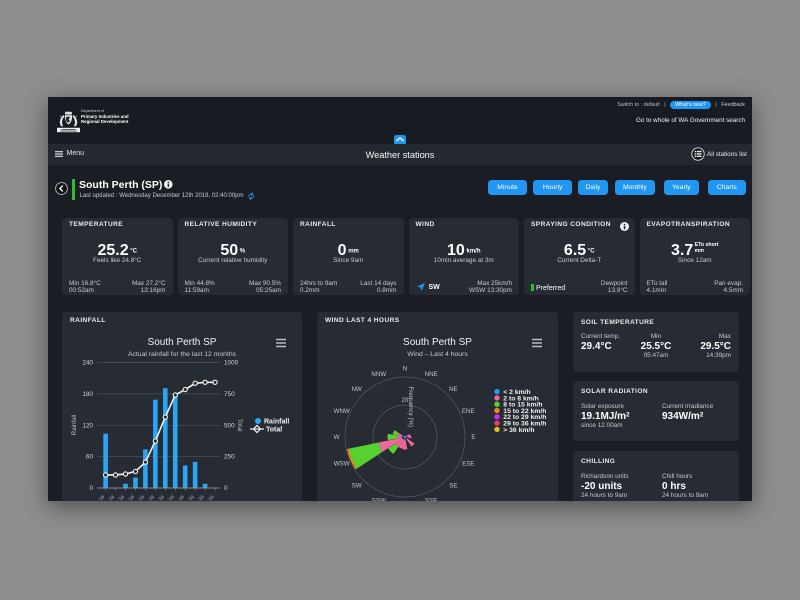  Describe the element at coordinates (453, 486) in the screenshot. I see `svg-text: SE` at that location.